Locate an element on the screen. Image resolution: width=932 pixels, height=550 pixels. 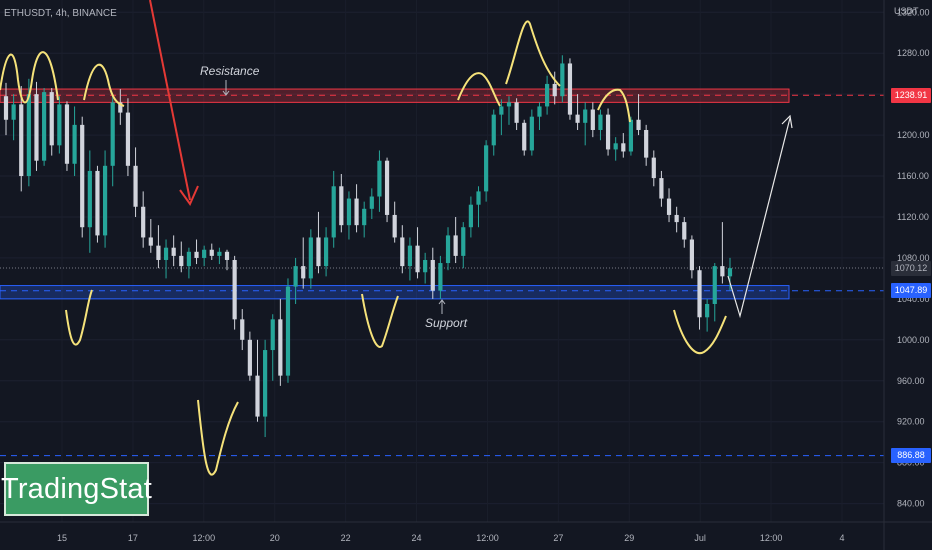
x-tick-label: 4 is located at coordinates (841, 538).